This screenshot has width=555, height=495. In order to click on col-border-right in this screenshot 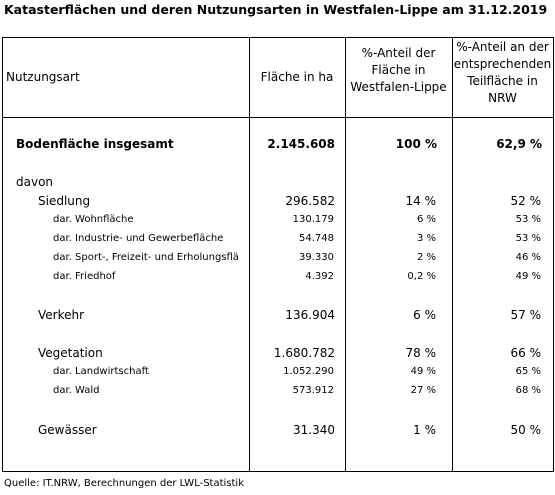, I will do `click(553, 254)`.